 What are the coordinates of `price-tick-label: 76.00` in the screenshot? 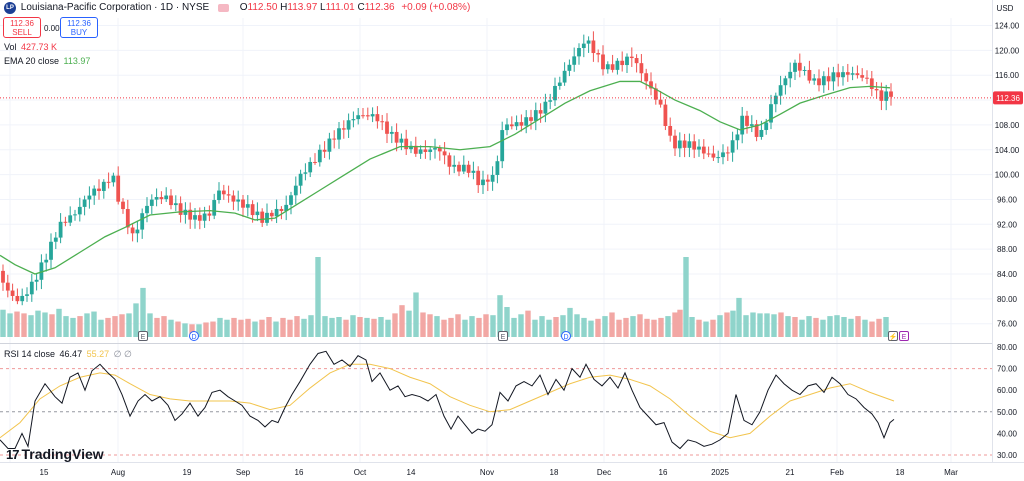 It's located at (1007, 324).